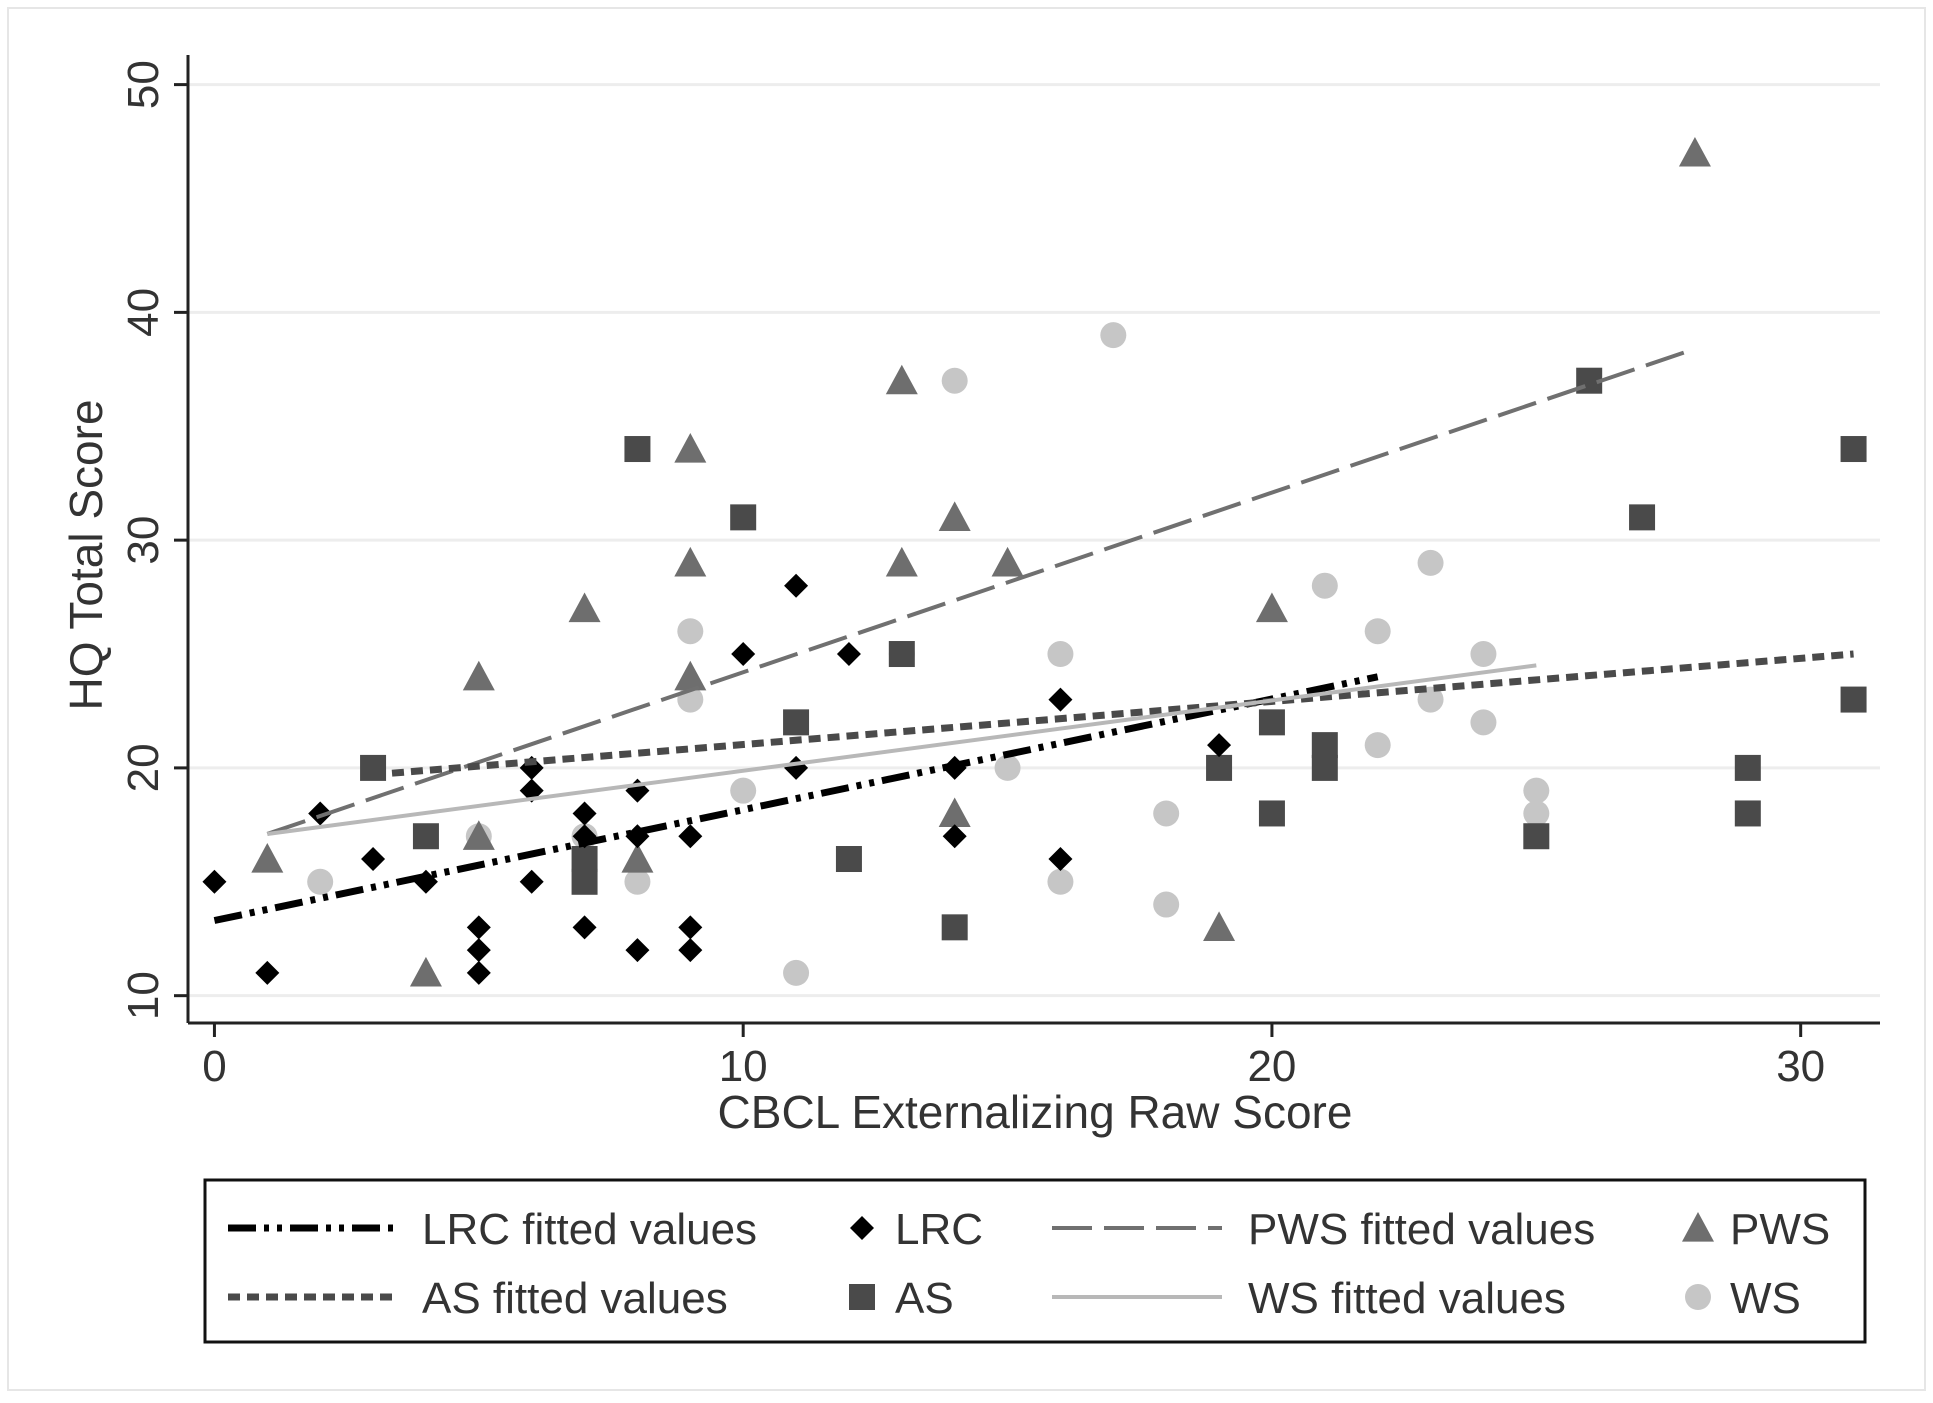  Describe the element at coordinates (589, 1229) in the screenshot. I see `legend-label: LRC fitted values` at that location.